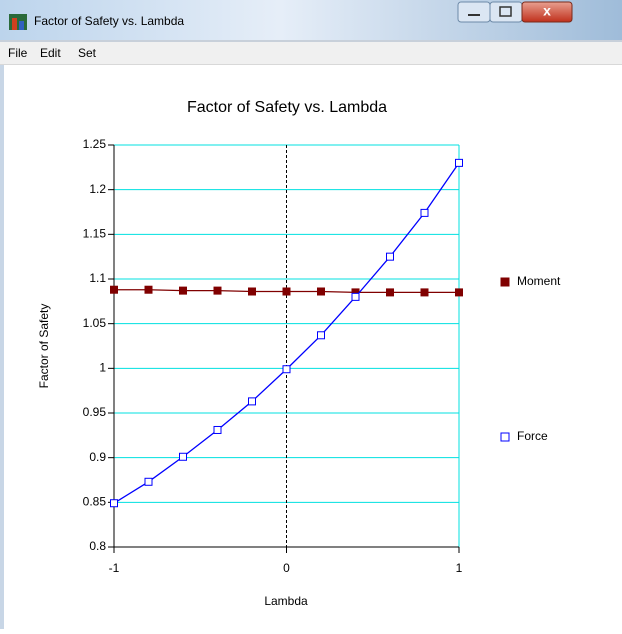 This screenshot has height=634, width=622. What do you see at coordinates (95, 234) in the screenshot?
I see `y-tick-label: 1.15` at bounding box center [95, 234].